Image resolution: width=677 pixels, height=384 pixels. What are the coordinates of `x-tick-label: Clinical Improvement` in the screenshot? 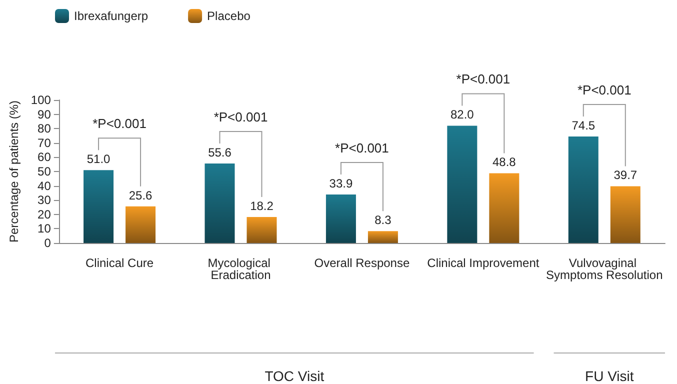 It's located at (483, 263).